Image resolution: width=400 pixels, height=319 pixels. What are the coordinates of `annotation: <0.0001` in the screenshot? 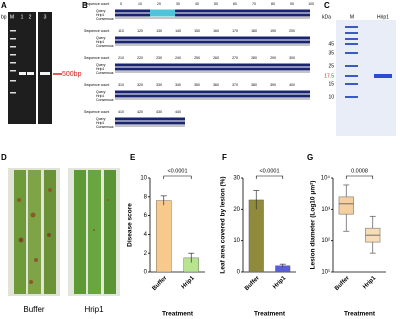 It's located at (269, 171).